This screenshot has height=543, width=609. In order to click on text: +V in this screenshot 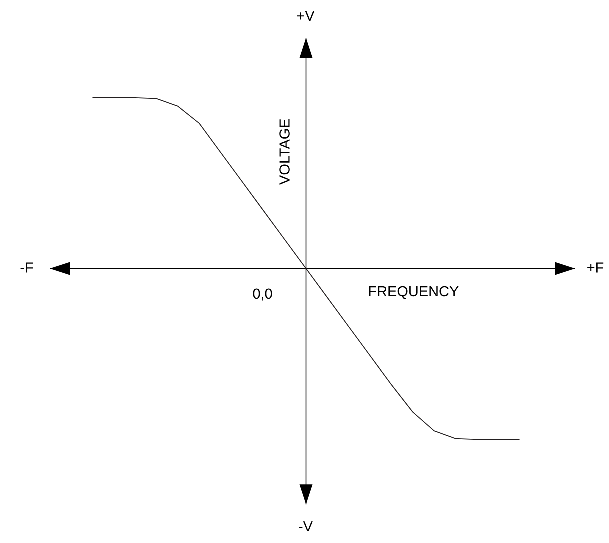, I will do `click(306, 16)`.